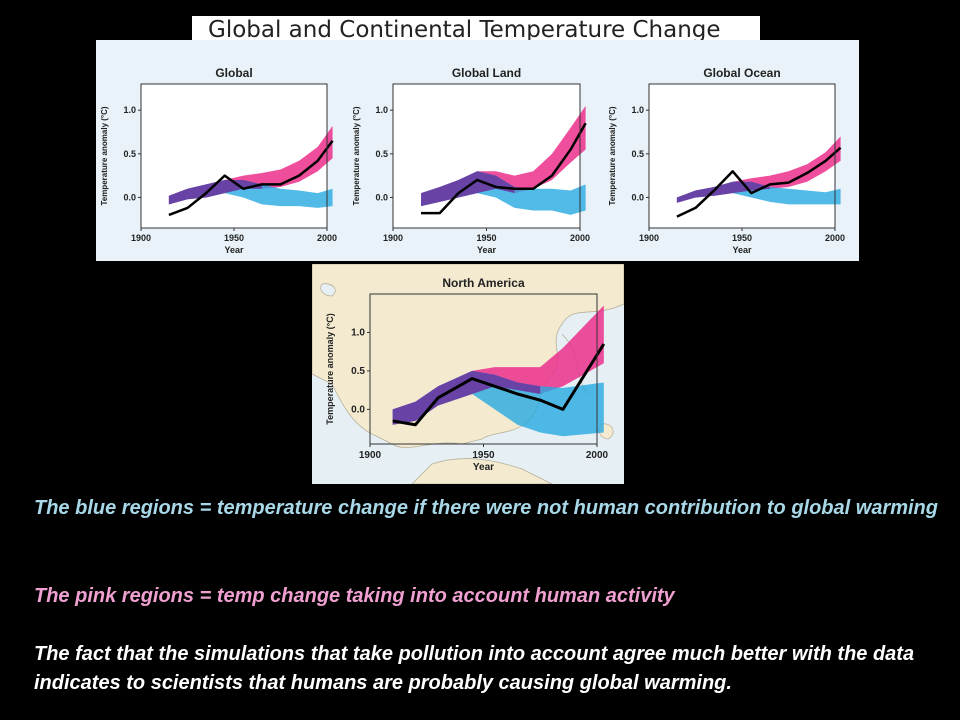 This screenshot has width=960, height=720. Describe the element at coordinates (486, 73) in the screenshot. I see `chart-title: Global Land` at that location.